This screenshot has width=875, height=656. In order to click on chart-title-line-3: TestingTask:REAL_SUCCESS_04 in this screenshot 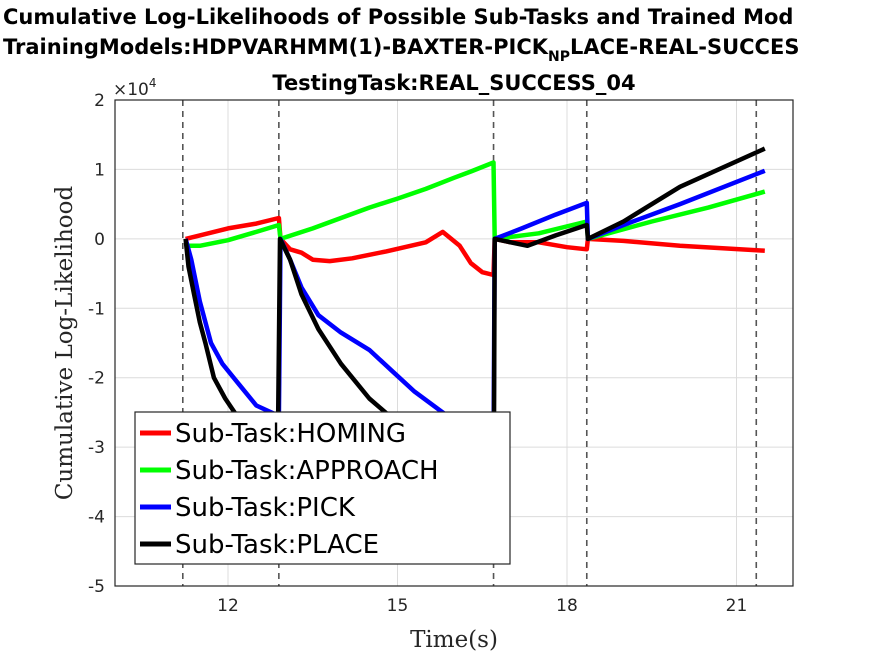, I will do `click(453, 83)`.